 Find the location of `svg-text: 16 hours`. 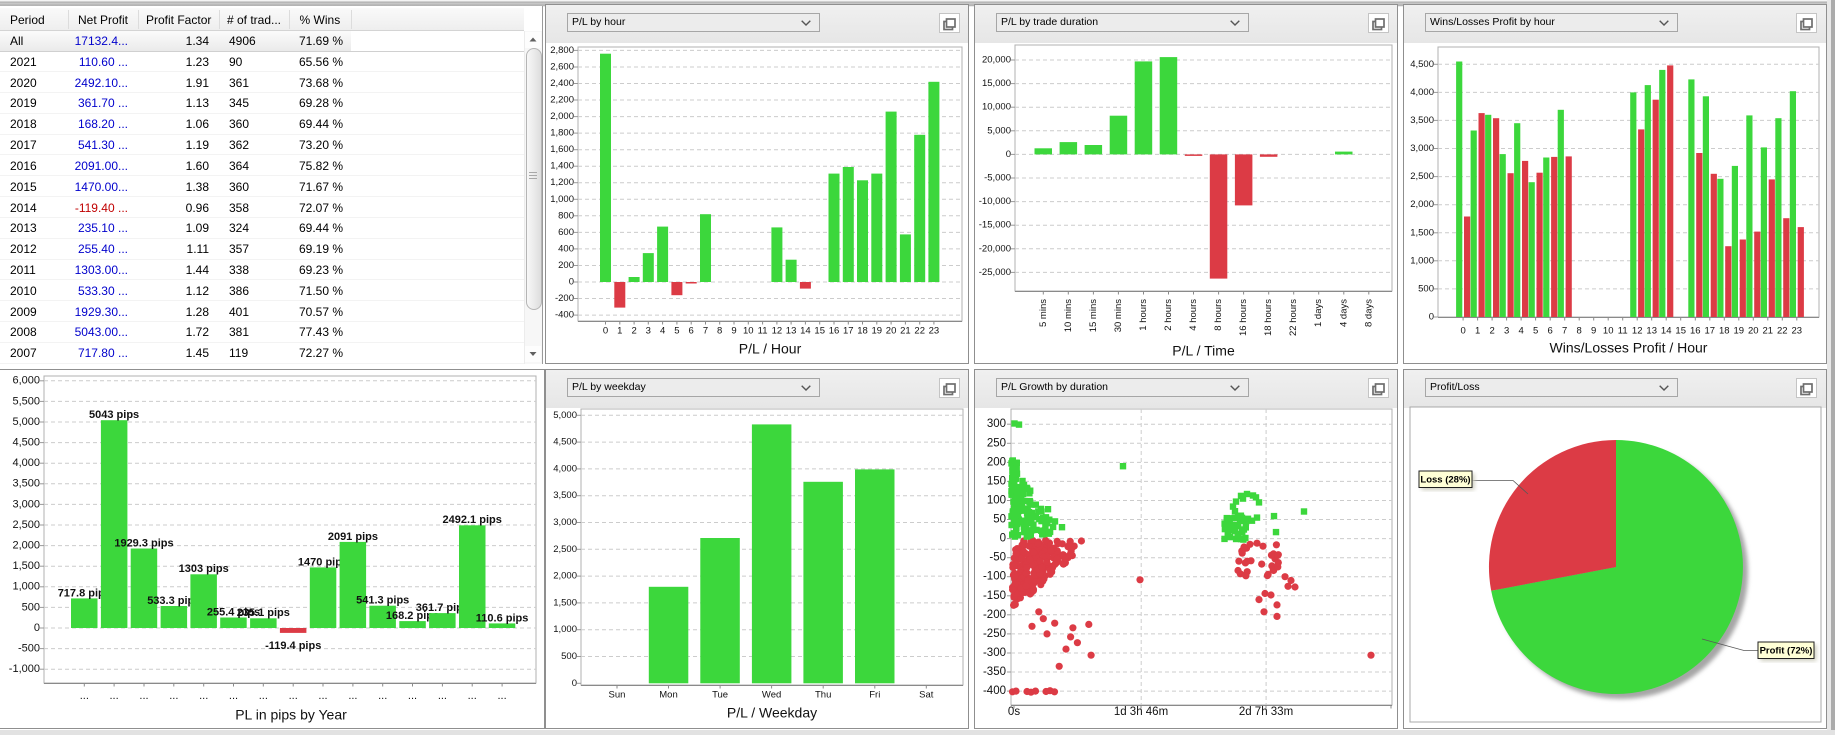

svg-text: 16 hours is located at coordinates (1243, 317).